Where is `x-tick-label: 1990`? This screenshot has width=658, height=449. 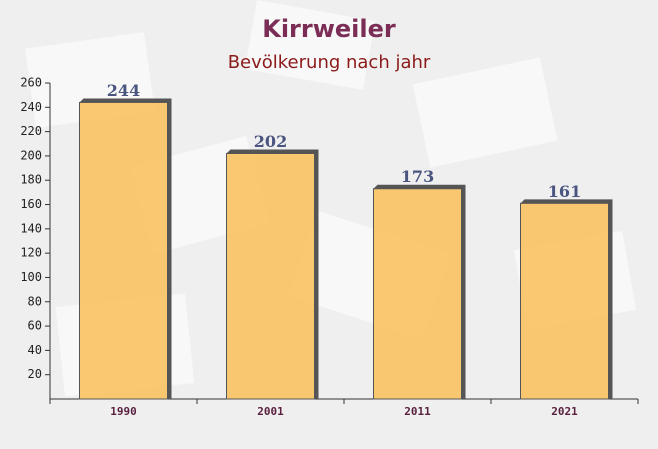
x-tick-label: 1990 is located at coordinates (123, 411).